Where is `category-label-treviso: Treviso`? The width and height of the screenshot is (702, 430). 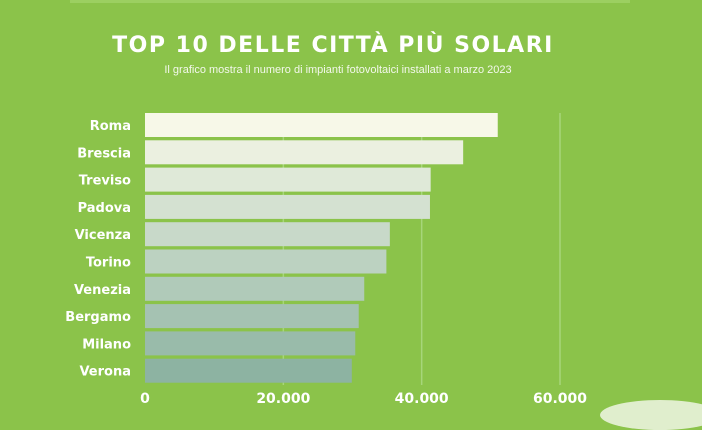
category-label-treviso: Treviso is located at coordinates (105, 181).